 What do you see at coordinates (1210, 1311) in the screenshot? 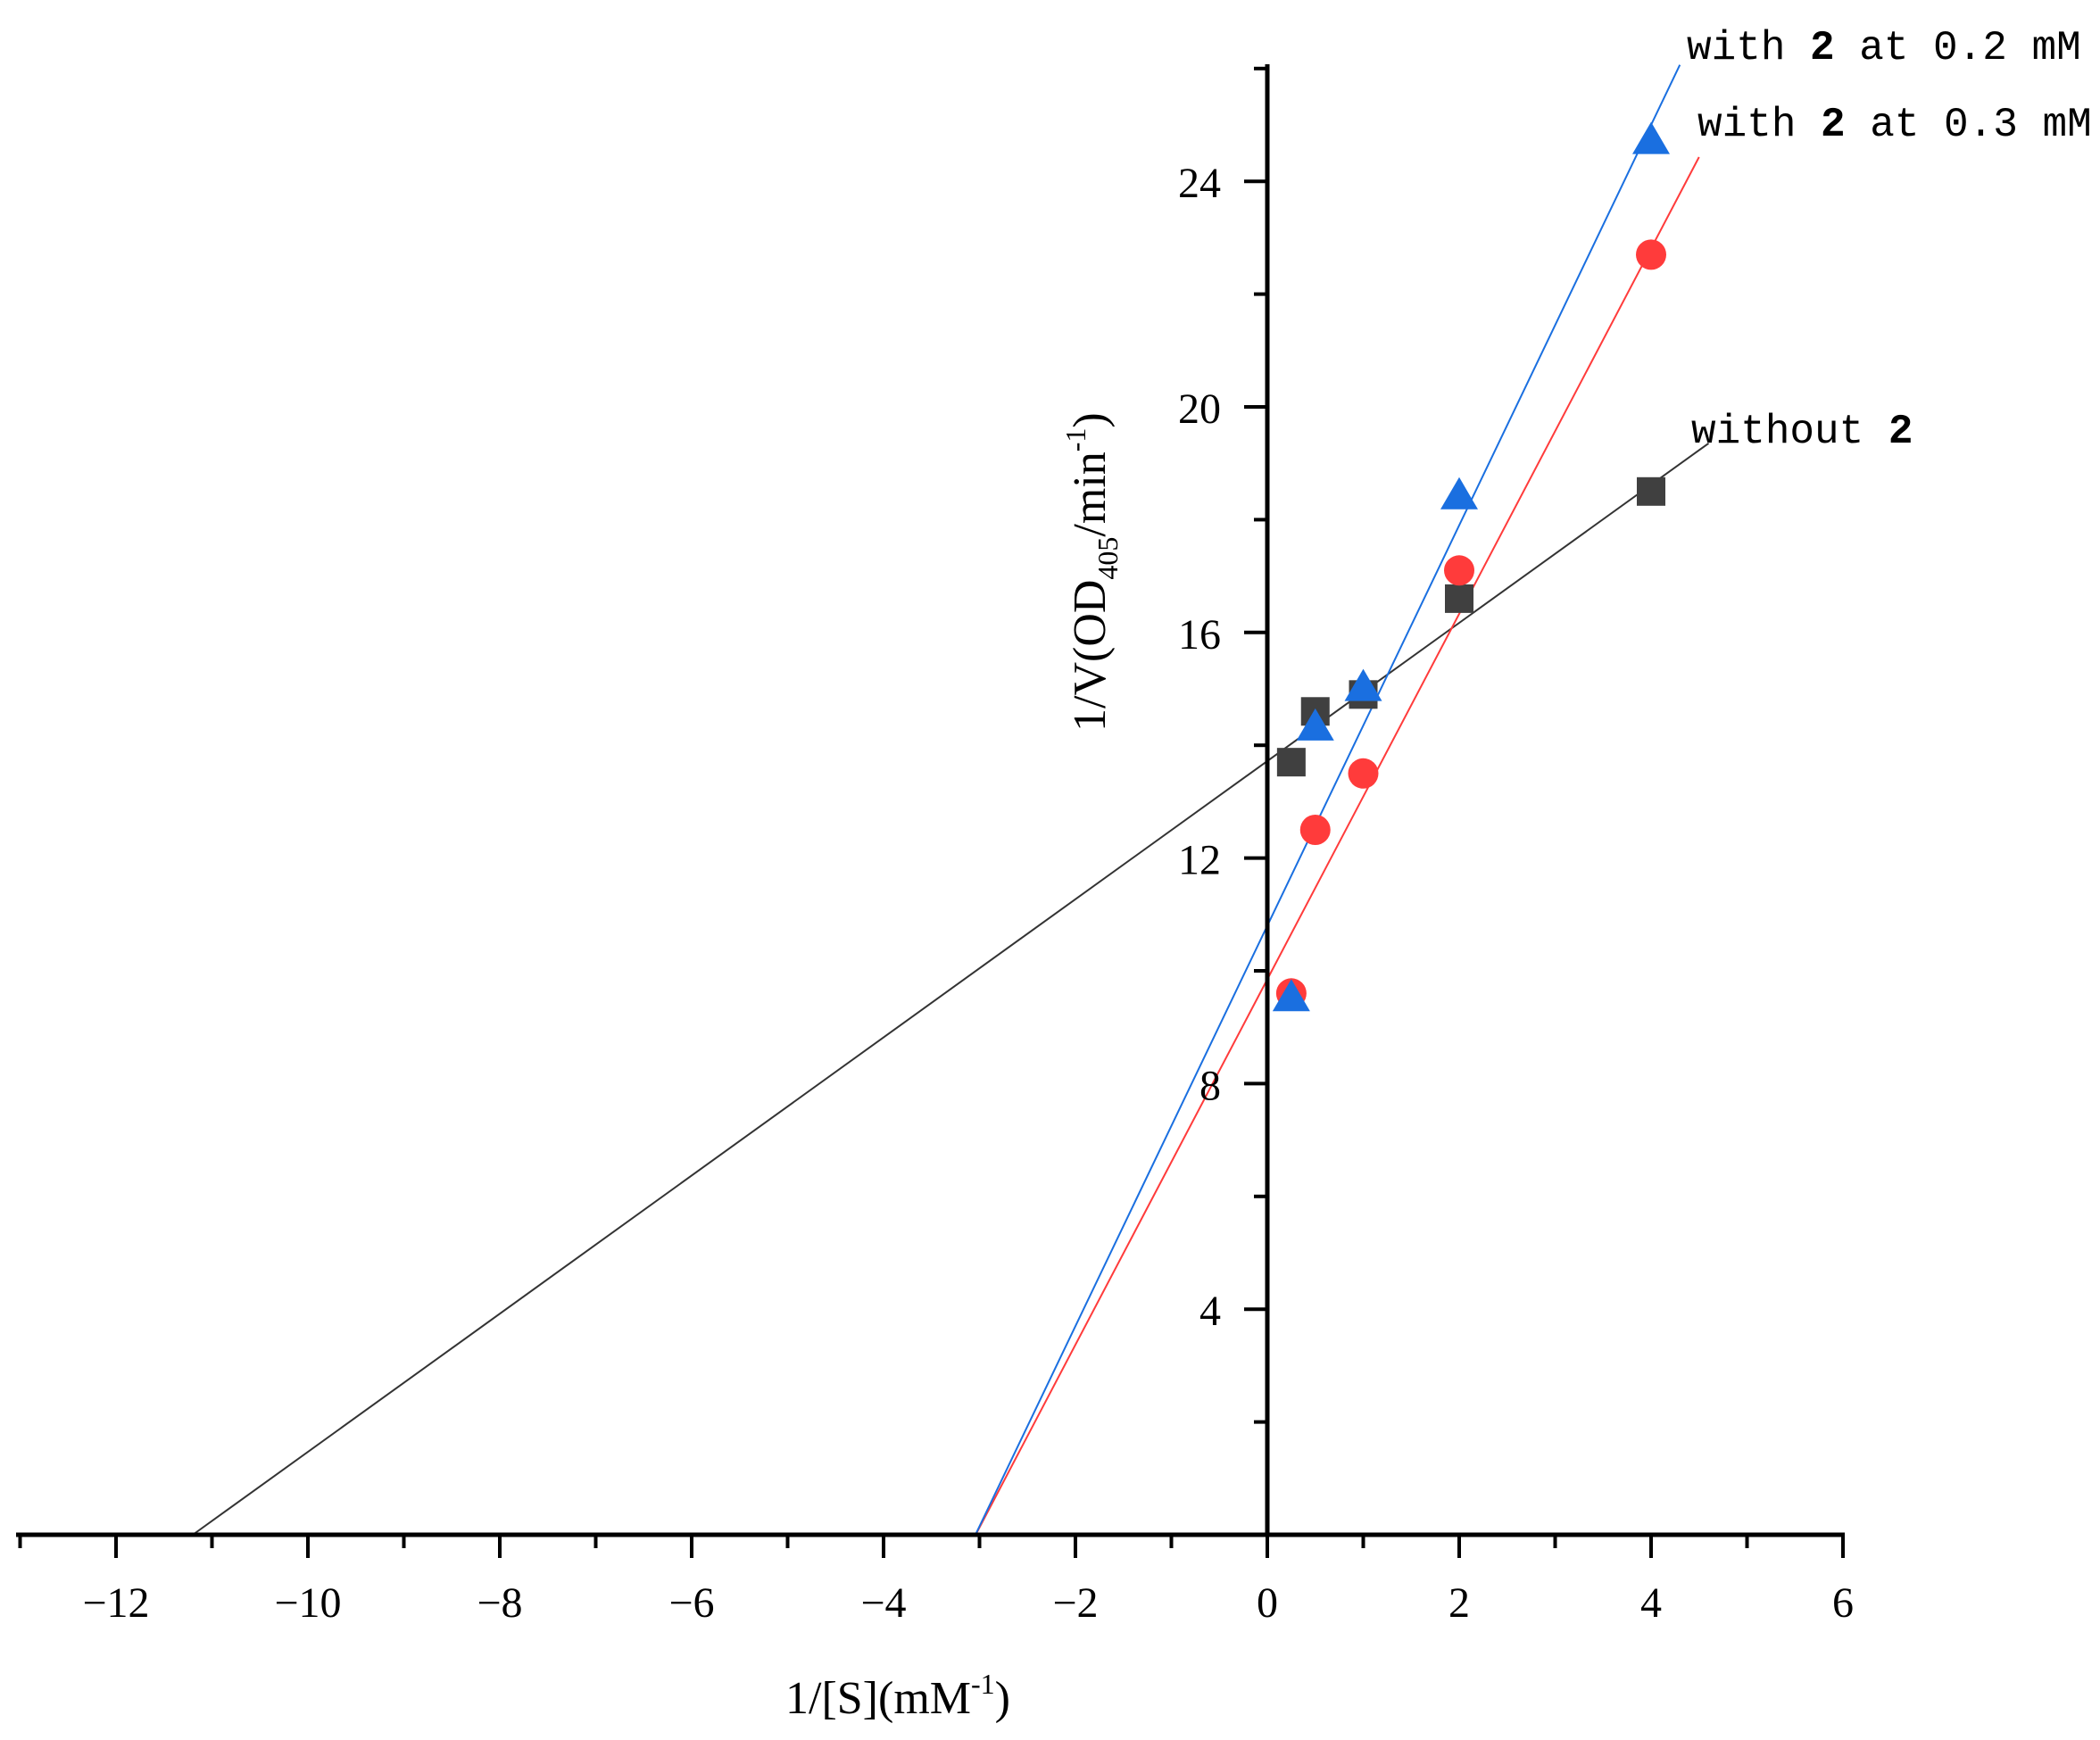
I see `y-tick-label: 4` at bounding box center [1210, 1311].